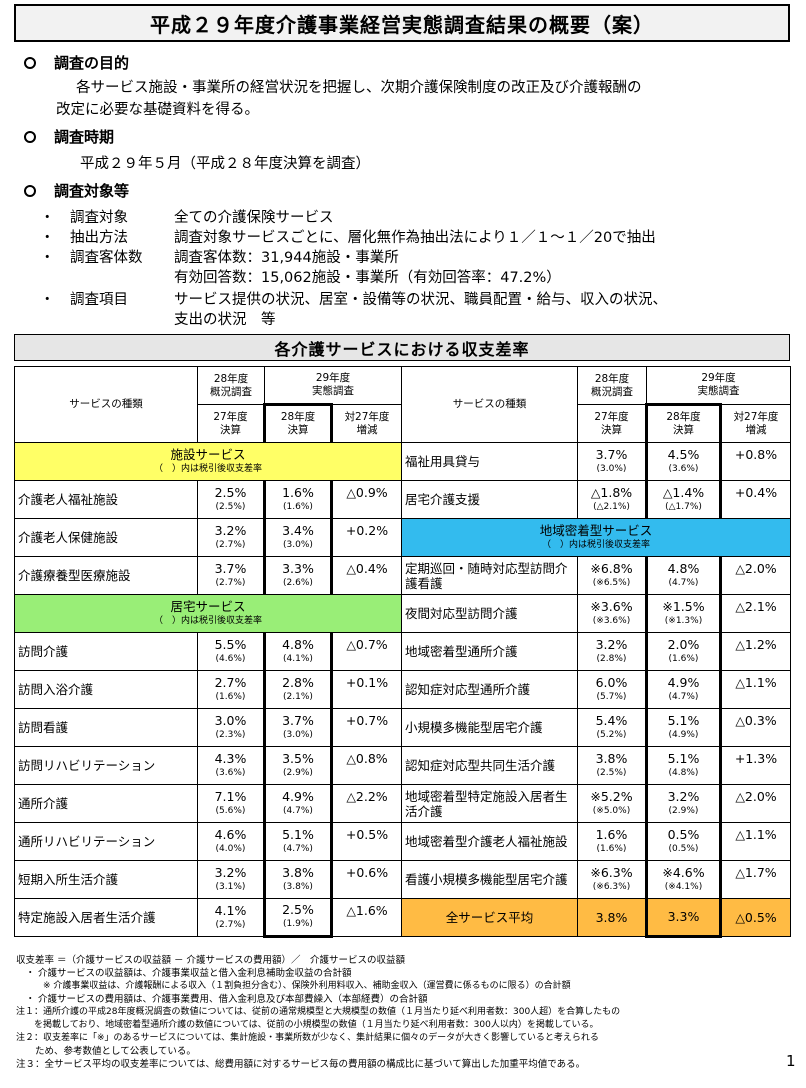 The height and width of the screenshot is (1088, 806). Describe the element at coordinates (298, 537) in the screenshot. I see `fy28-cell: 3.4% (3.0%)` at that location.